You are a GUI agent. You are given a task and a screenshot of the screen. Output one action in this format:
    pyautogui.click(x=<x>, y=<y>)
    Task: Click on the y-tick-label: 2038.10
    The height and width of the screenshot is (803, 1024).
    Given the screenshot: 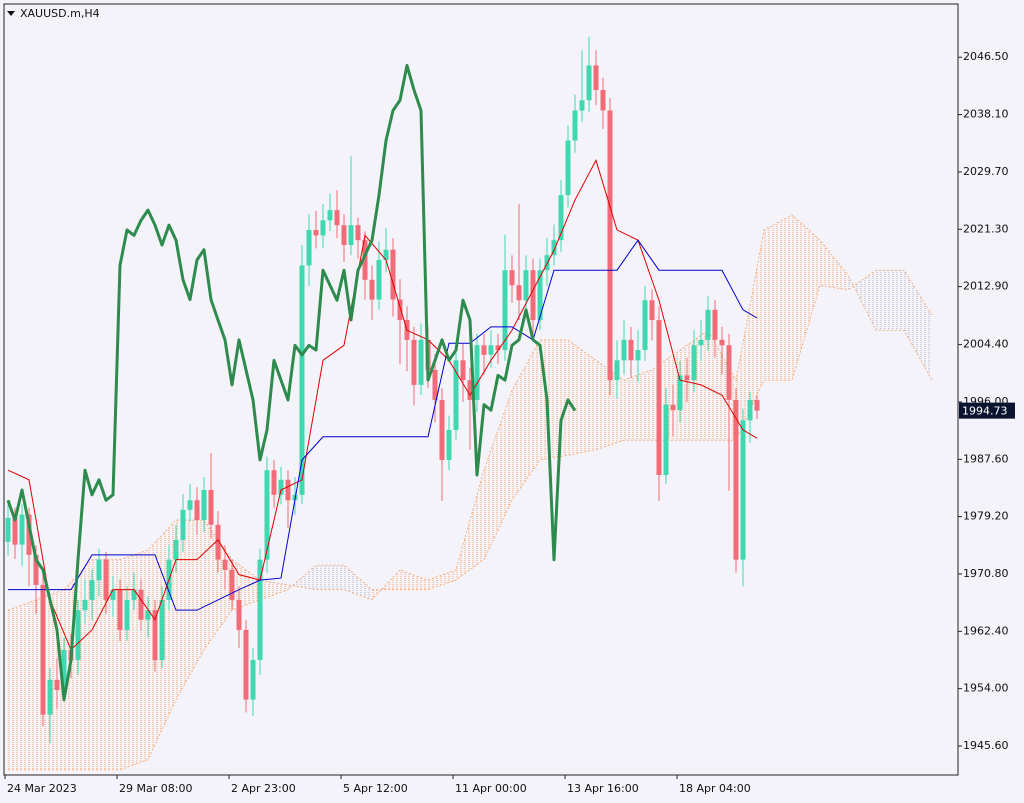 What is the action you would take?
    pyautogui.click(x=986, y=114)
    